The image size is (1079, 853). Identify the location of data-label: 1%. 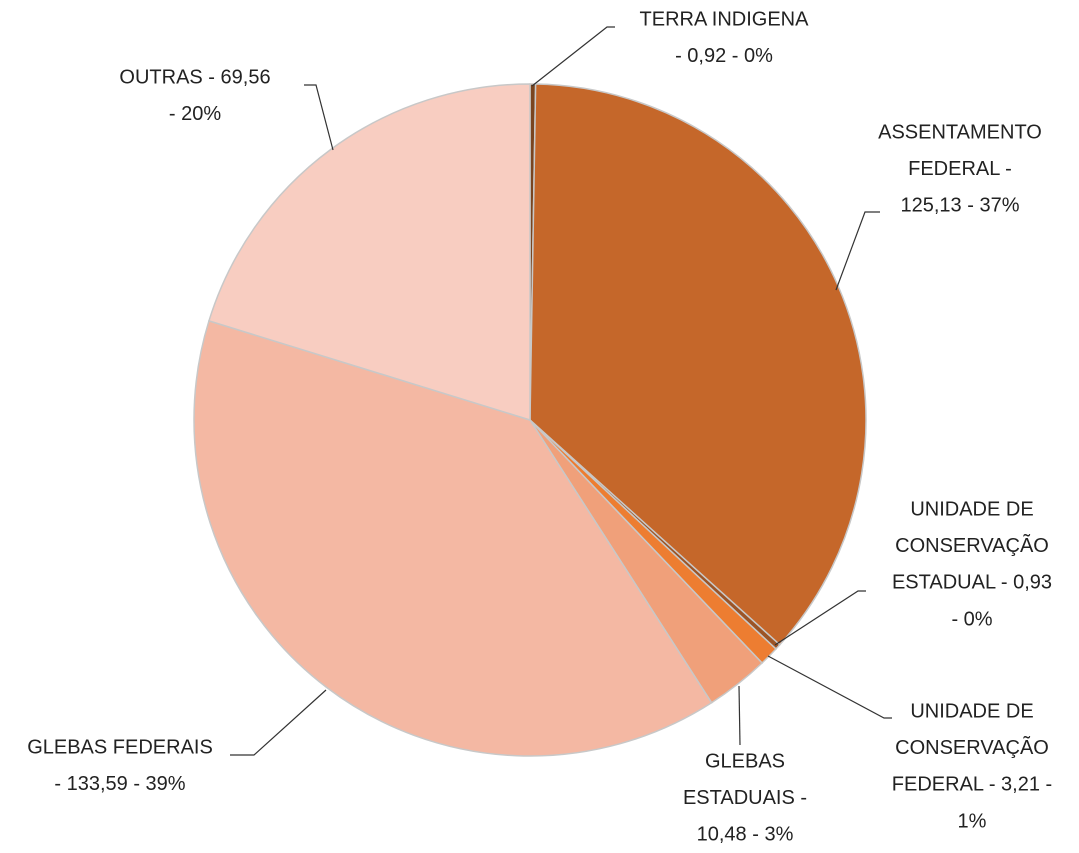
(972, 821).